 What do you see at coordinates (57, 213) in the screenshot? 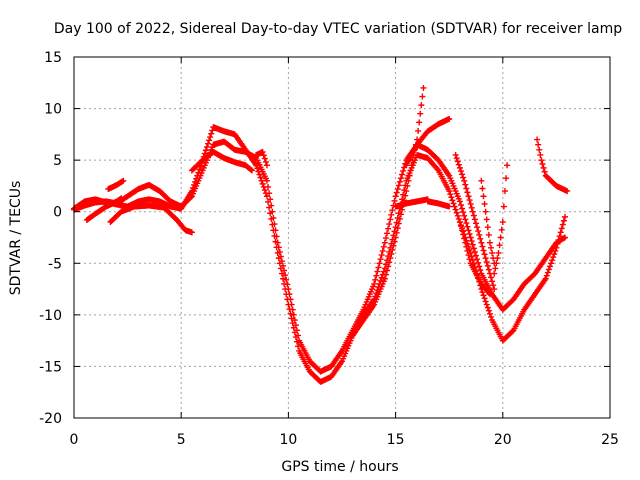
I see `y-tick-label: 0` at bounding box center [57, 213].